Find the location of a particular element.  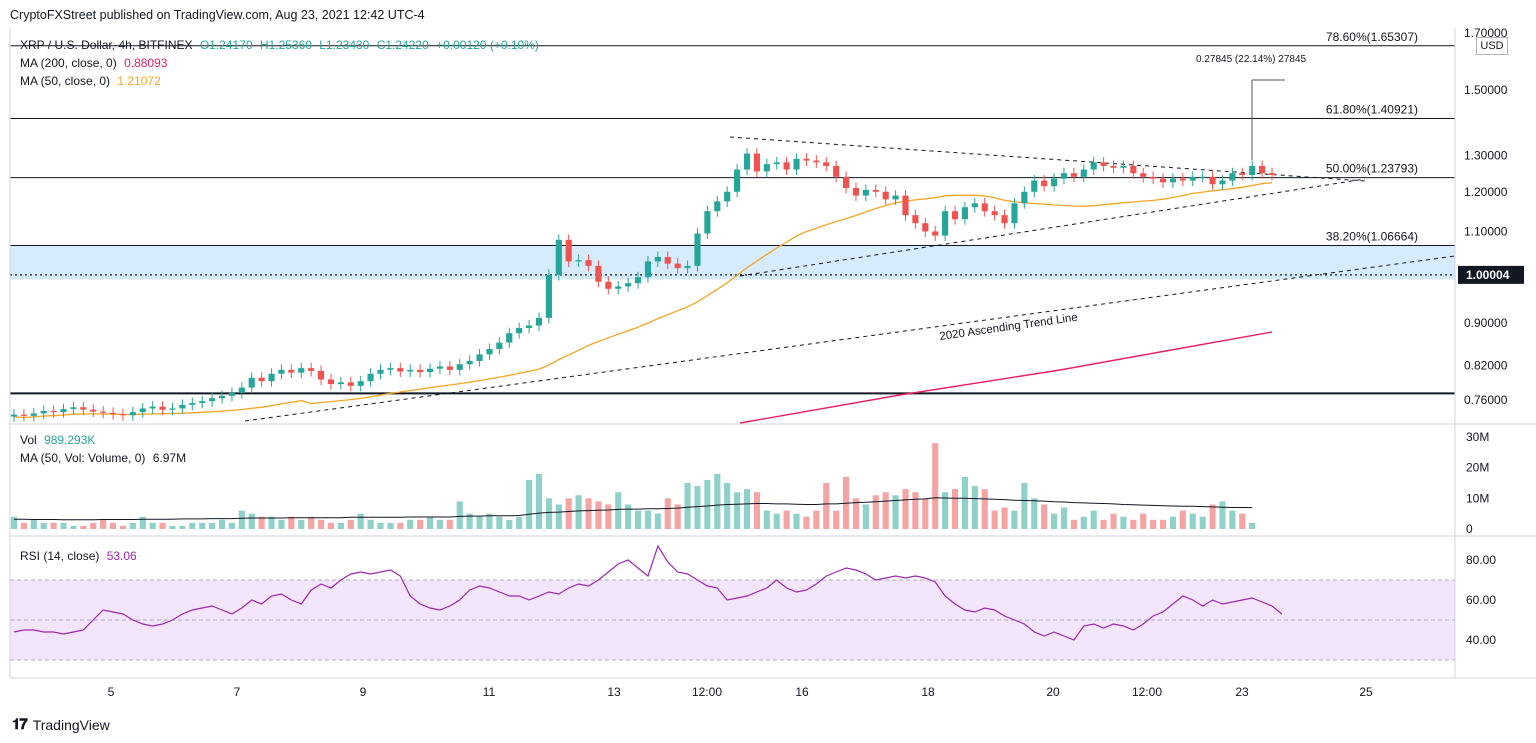

rsi-line is located at coordinates (648, 592).